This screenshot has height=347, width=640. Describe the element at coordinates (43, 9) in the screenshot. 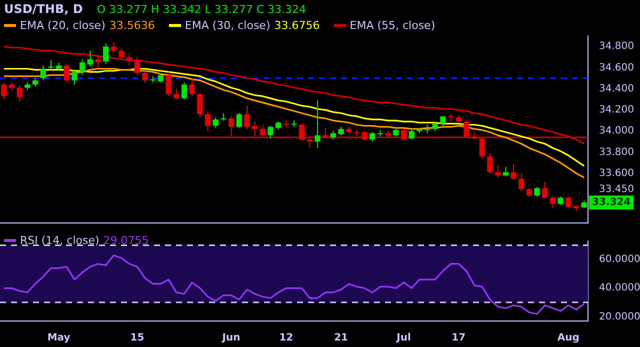

I see `chart-title: USD/THB, D` at that location.